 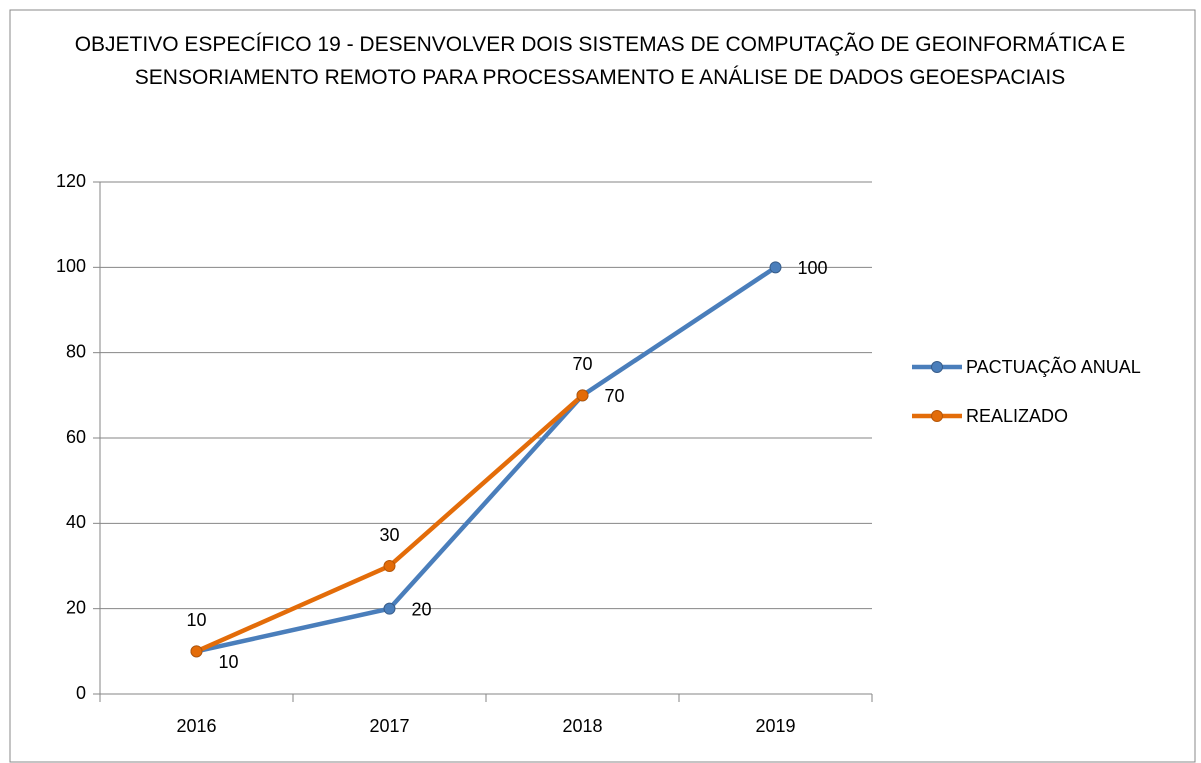 I want to click on y-tick-label: 0, so click(x=81, y=693).